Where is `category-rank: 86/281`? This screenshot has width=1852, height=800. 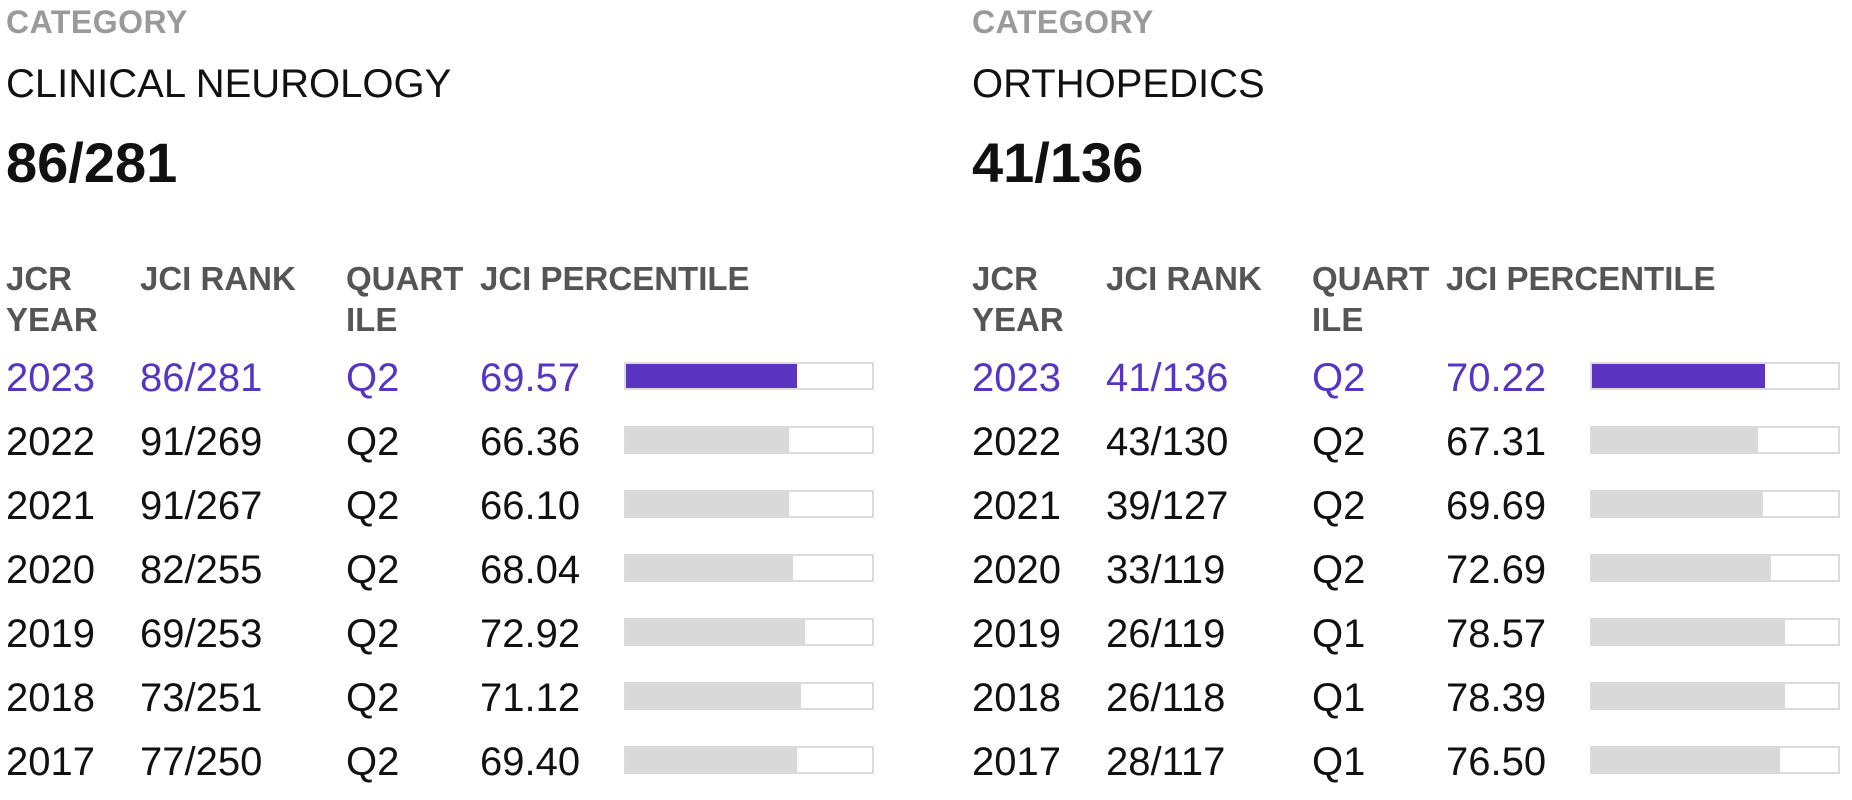 category-rank: 86/281 is located at coordinates (92, 162).